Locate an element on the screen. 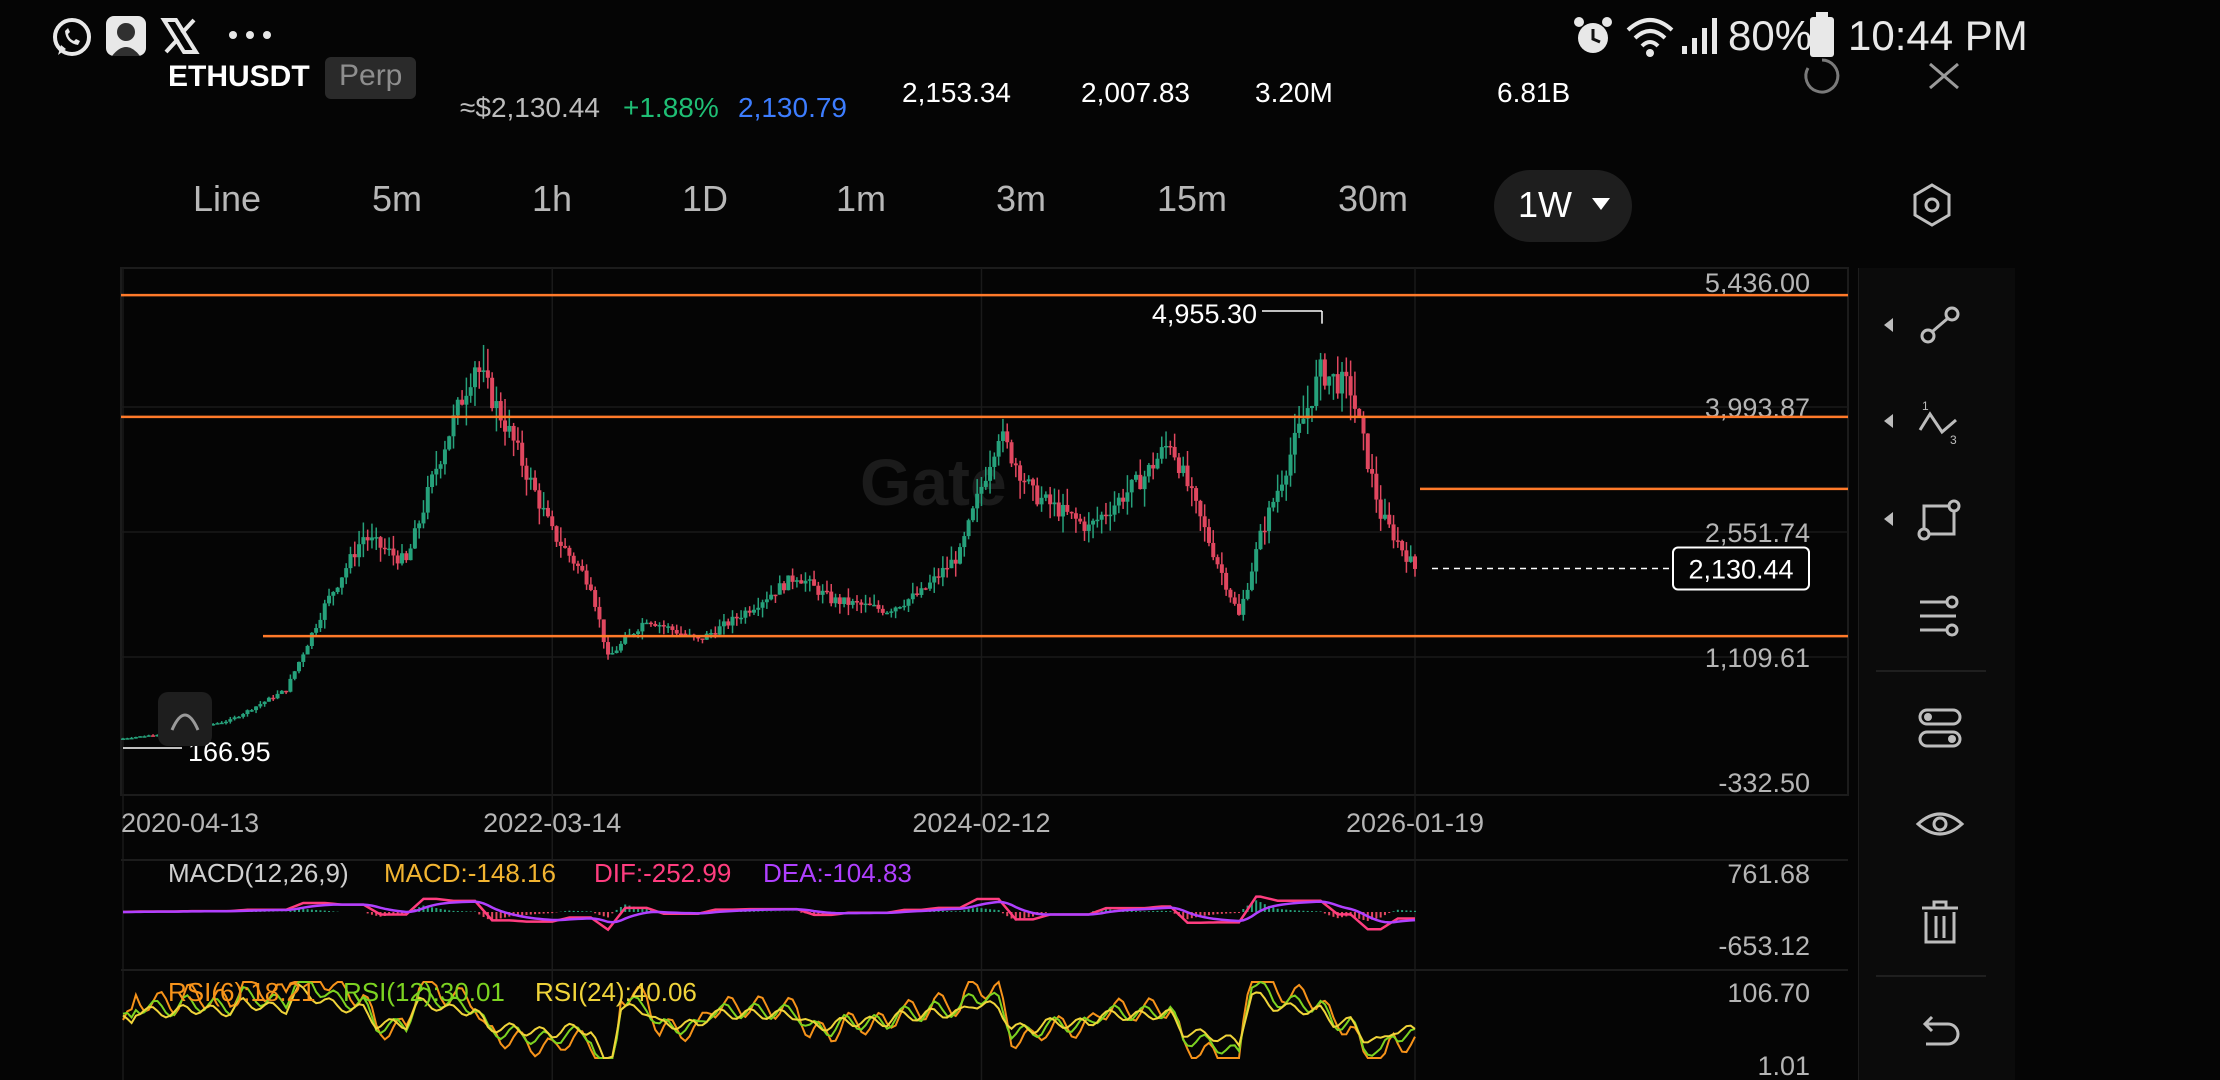 The width and height of the screenshot is (2220, 1080). date-axis-label: 2020-04-13 is located at coordinates (190, 823).